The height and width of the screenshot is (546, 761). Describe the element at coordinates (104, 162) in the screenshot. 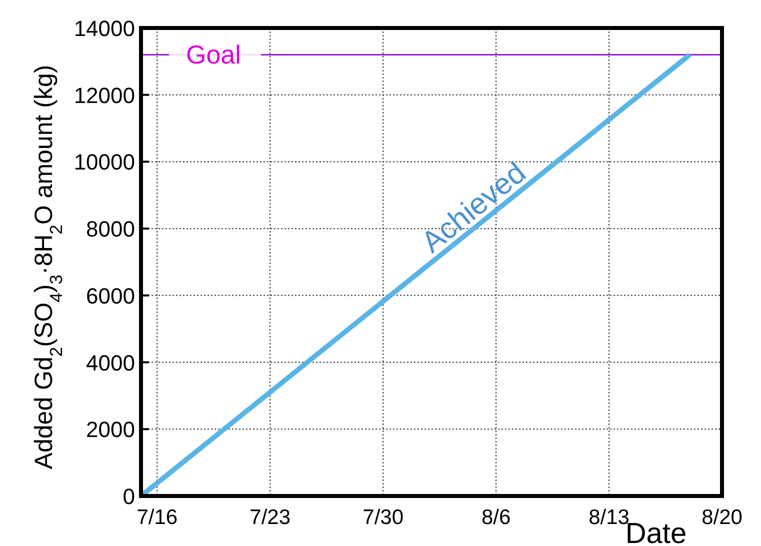

I see `y-tick-label: 10000` at that location.